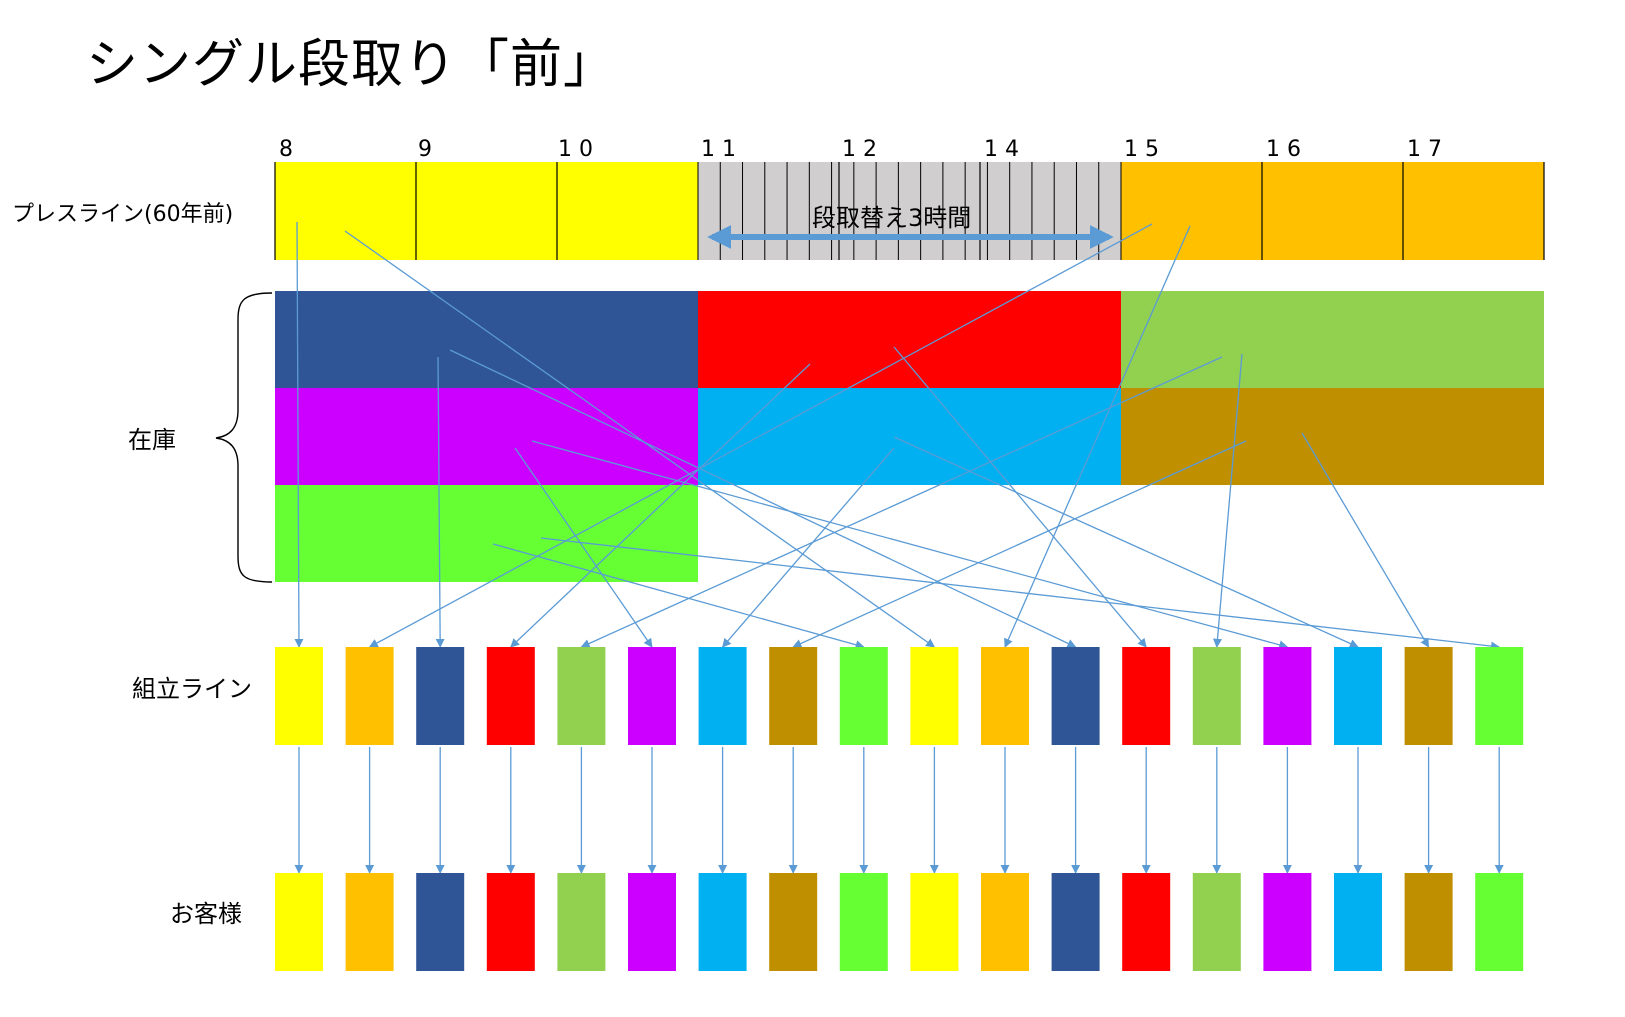 This screenshot has width=1625, height=1017. I want to click on hour-label: 1 0, so click(575, 149).